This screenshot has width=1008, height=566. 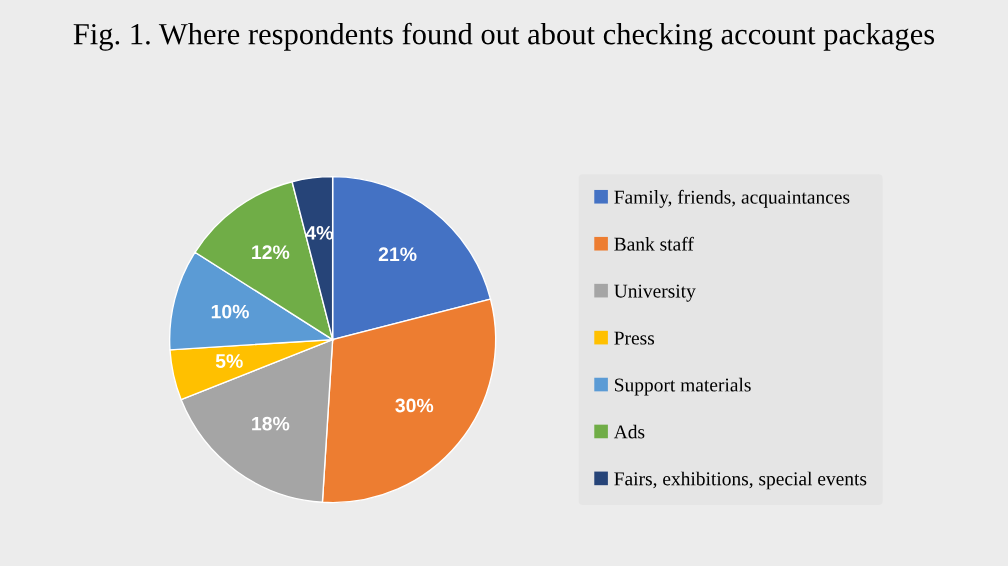 What do you see at coordinates (504, 36) in the screenshot?
I see `chart-title: Fig. 1. Where respondents found out about checking account packages` at bounding box center [504, 36].